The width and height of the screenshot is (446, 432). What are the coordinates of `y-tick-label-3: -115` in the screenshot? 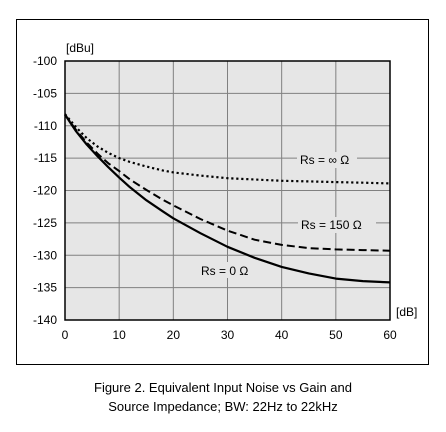 It's located at (45, 158).